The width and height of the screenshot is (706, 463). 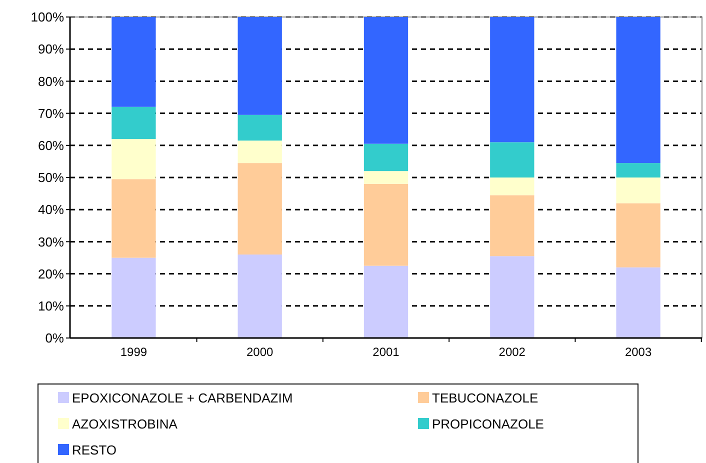 I want to click on y-tick-label: 30%, so click(x=51, y=242).